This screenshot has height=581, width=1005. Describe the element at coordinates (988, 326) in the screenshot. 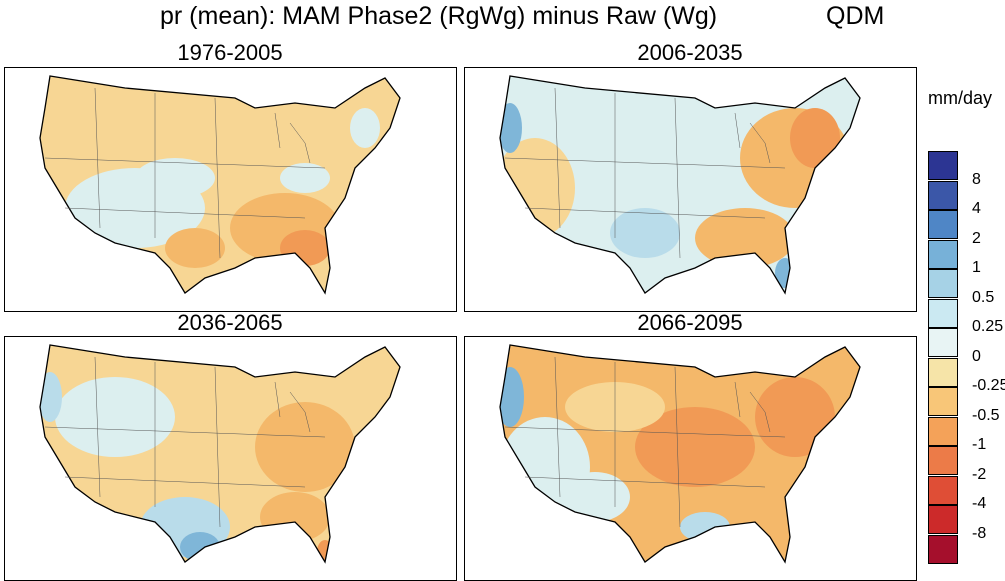

I see `colorbar-label: 0.25` at that location.